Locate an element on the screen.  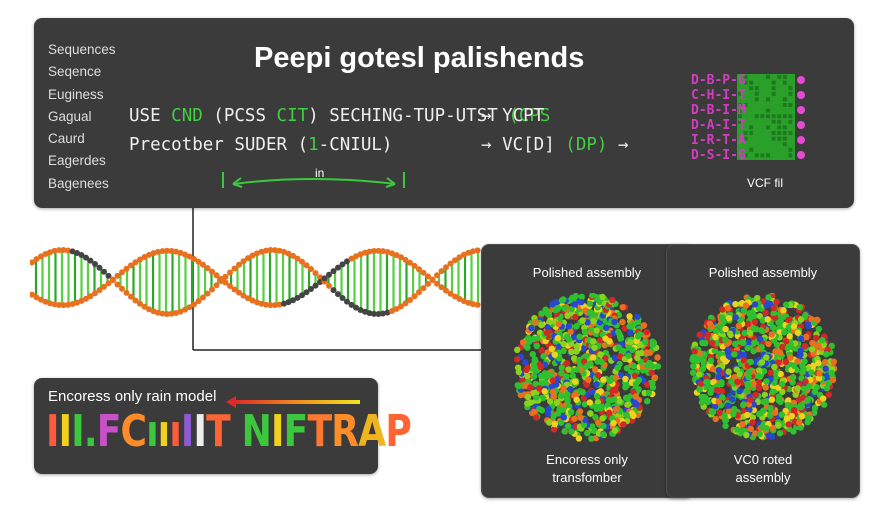
sequence-list-item: Bagenees is located at coordinates (78, 183).